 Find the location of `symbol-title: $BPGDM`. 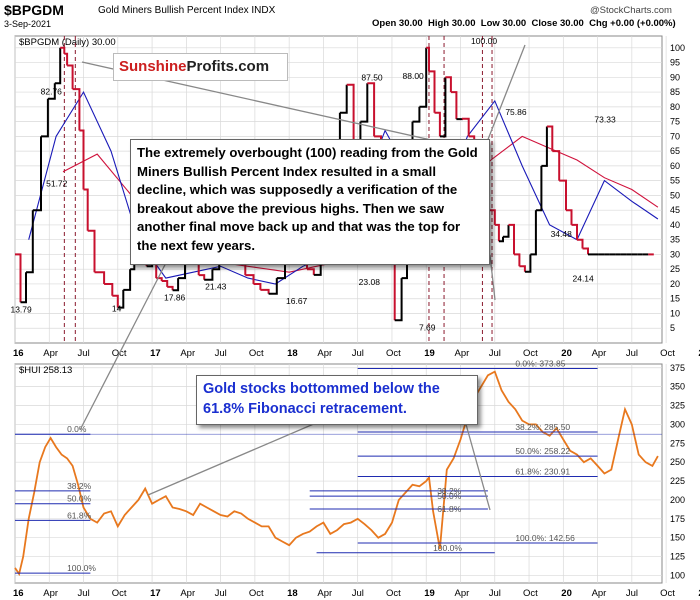

symbol-title: $BPGDM is located at coordinates (34, 10).